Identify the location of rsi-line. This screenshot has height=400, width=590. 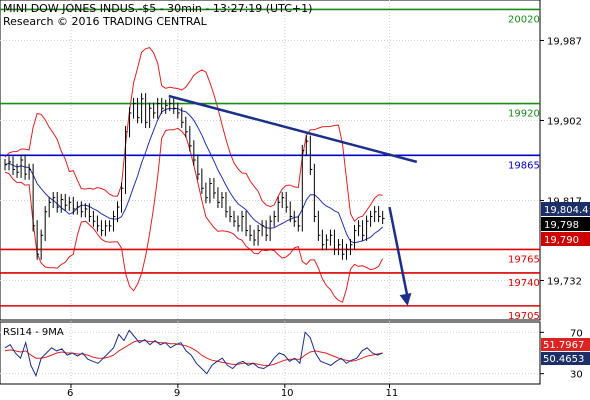
(193, 353).